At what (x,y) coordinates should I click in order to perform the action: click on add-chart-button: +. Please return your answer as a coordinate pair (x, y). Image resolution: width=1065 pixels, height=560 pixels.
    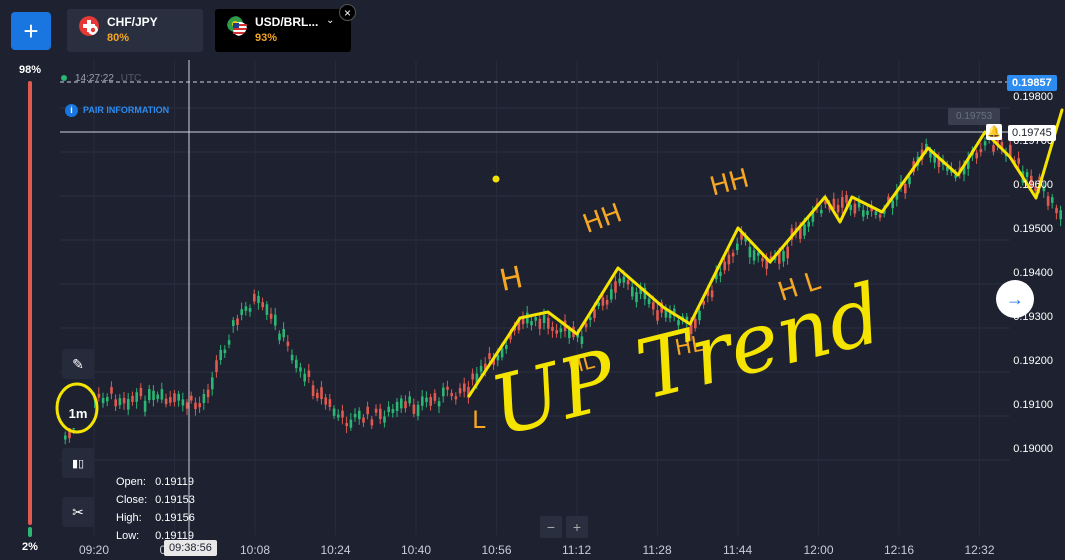
    Looking at the image, I should click on (31, 31).